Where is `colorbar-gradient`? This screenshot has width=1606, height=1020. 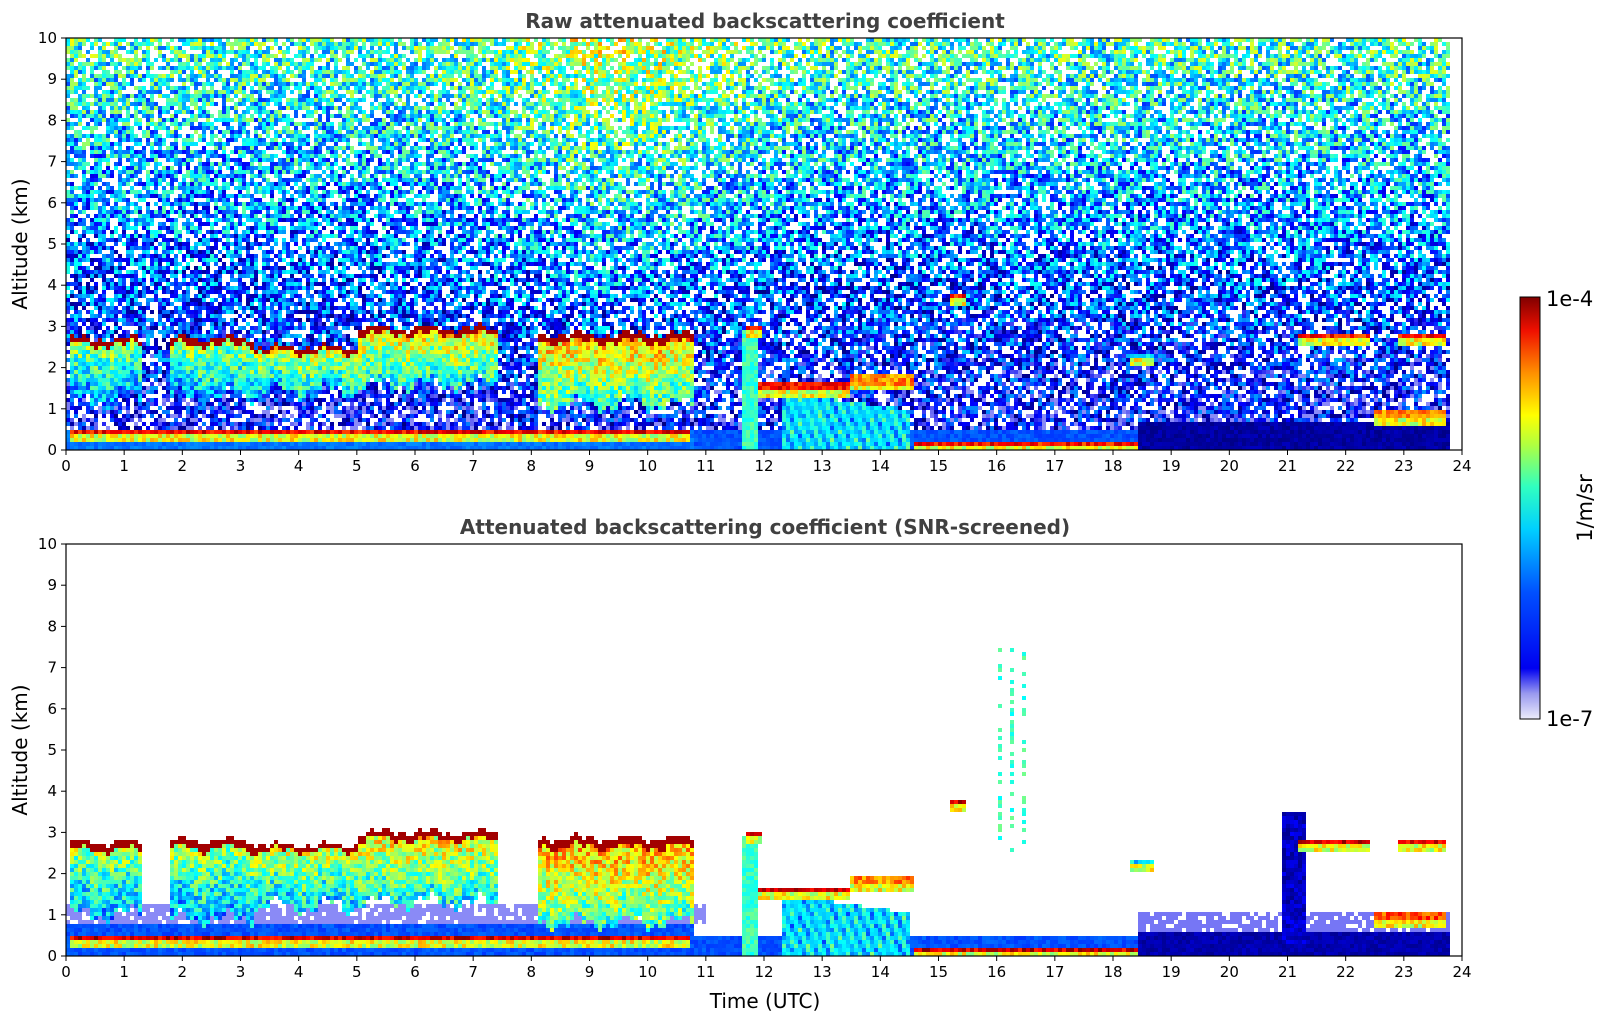 colorbar-gradient is located at coordinates (1530, 508).